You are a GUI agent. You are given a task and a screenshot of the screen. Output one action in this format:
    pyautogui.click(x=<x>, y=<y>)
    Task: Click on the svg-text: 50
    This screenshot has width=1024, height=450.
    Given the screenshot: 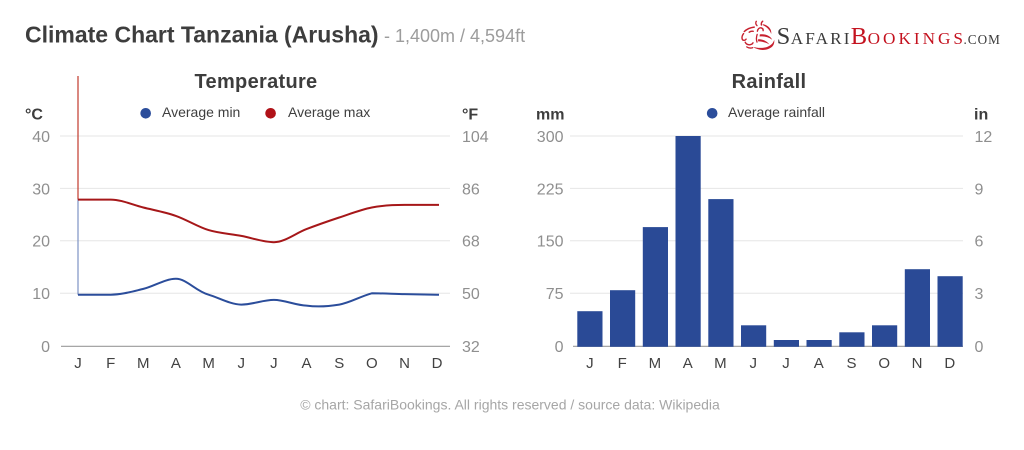 What is the action you would take?
    pyautogui.click(x=471, y=294)
    